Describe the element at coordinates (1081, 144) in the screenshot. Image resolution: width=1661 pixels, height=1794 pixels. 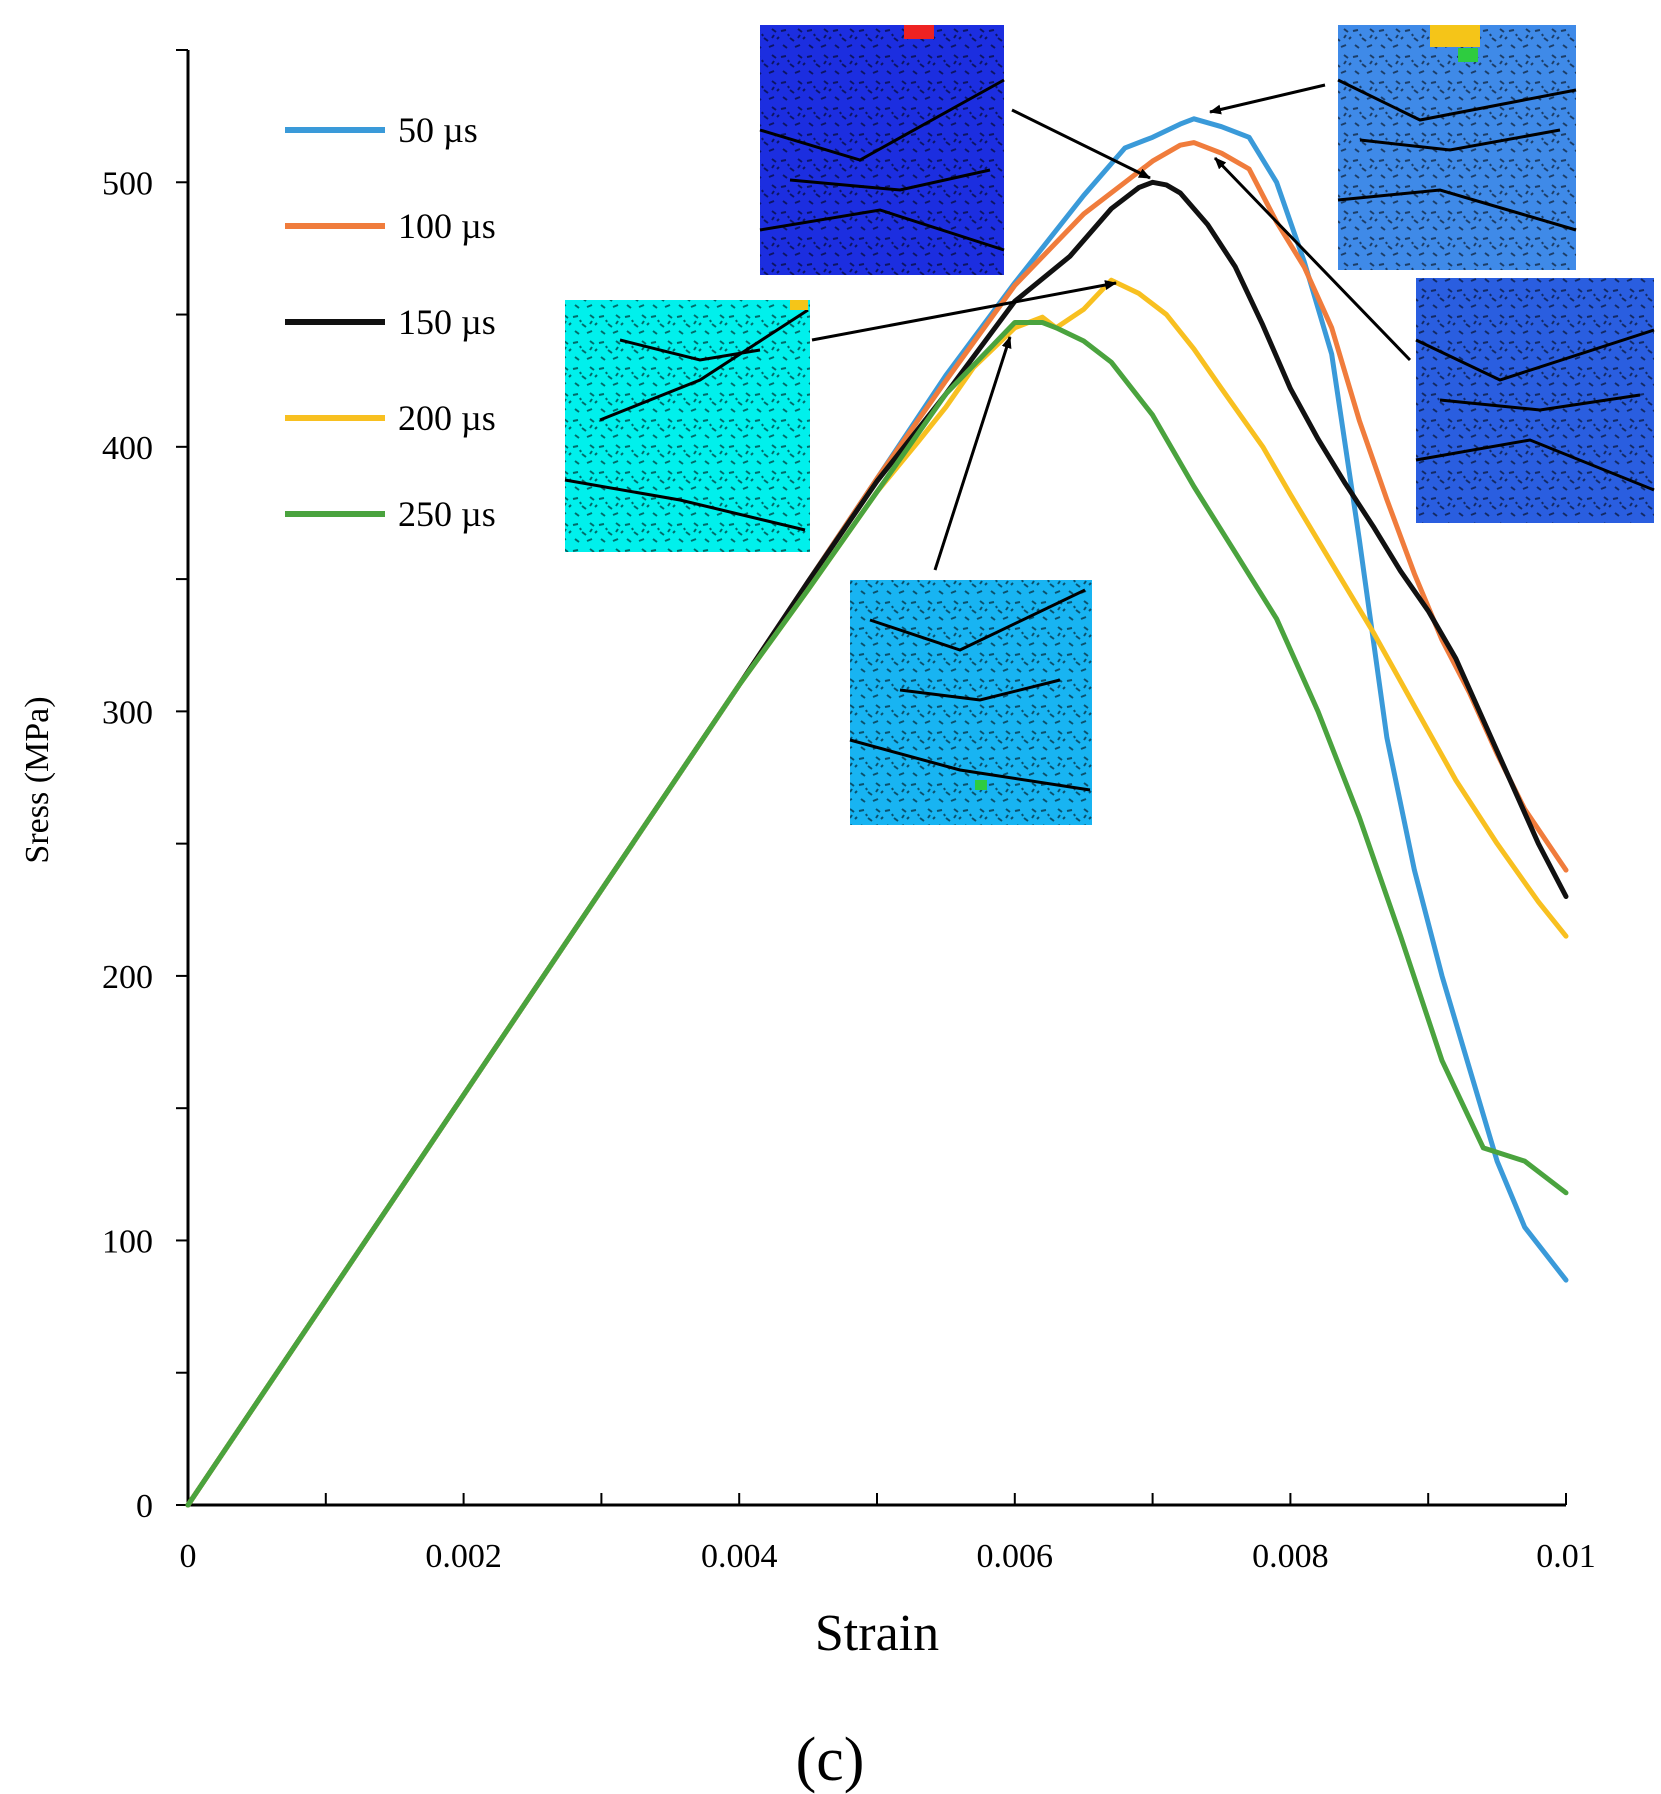
I see `arrow-150us` at that location.